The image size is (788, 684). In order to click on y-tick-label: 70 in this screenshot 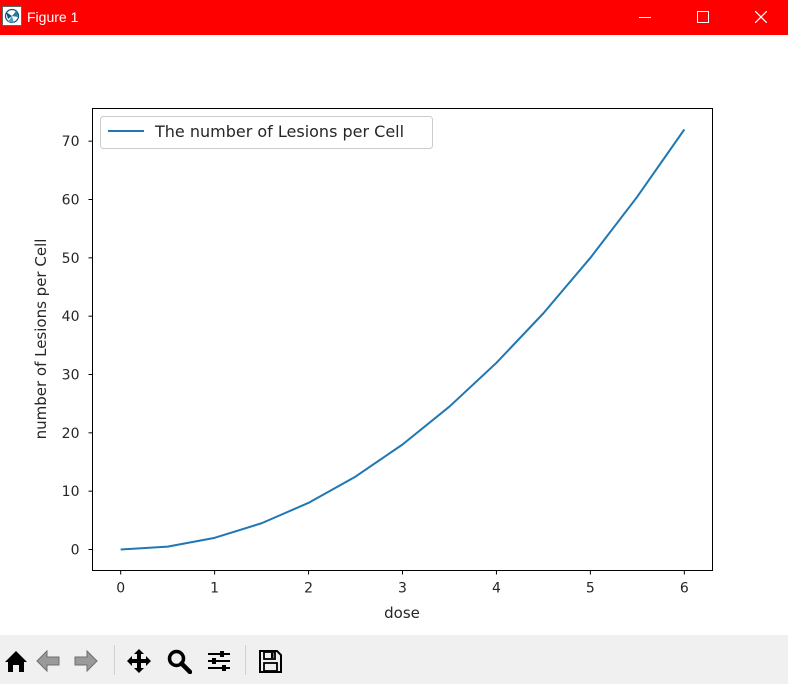, I will do `click(71, 142)`.